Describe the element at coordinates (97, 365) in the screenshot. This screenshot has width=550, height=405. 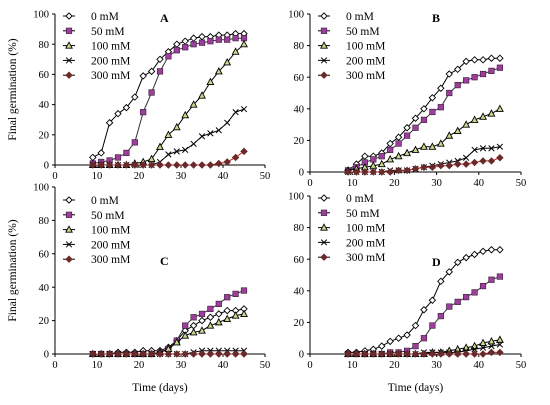
I see `x-tick-label: 10` at that location.